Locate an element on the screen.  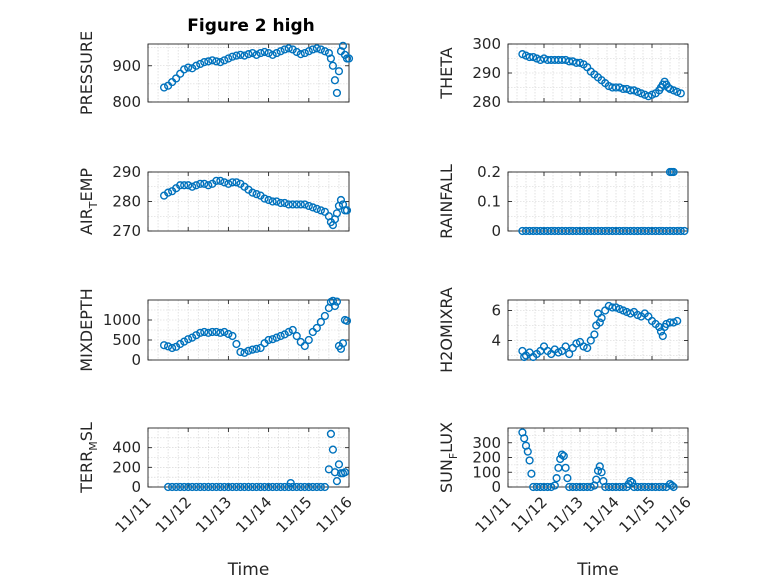
x-tick-label: 11/13 is located at coordinates (565, 514).